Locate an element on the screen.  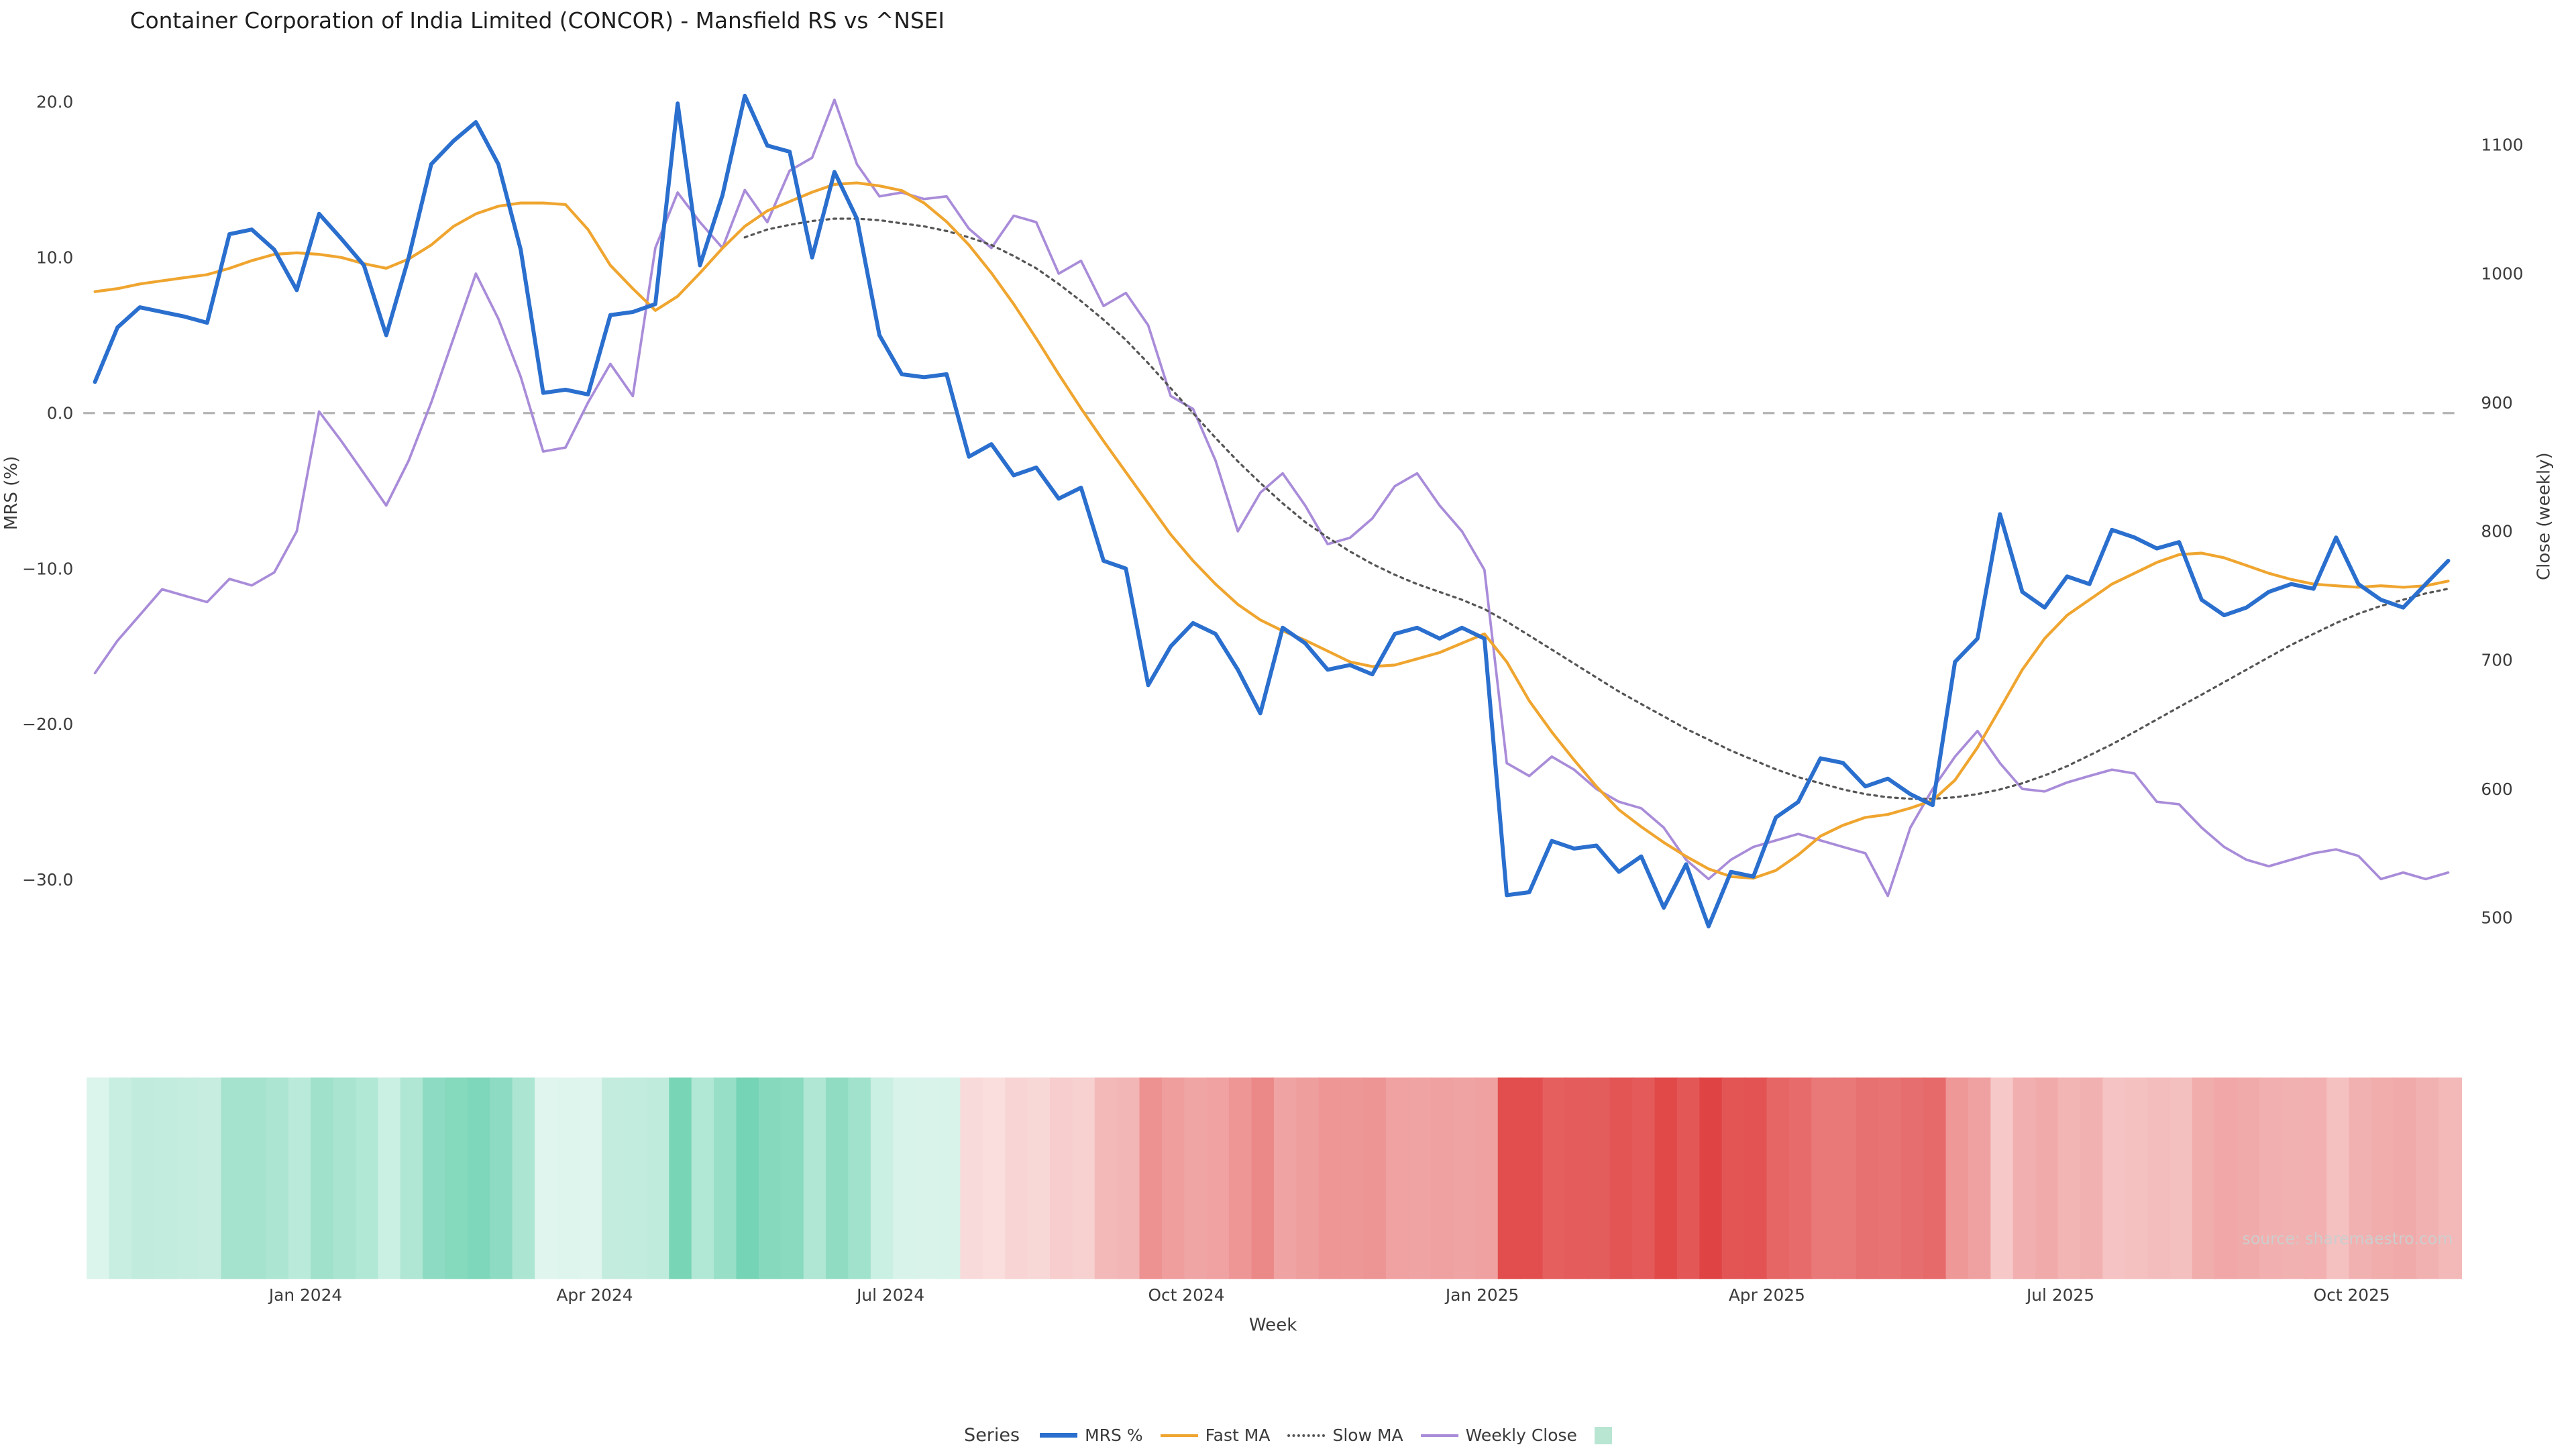
heatmap-swatch-icon is located at coordinates (1603, 1435).